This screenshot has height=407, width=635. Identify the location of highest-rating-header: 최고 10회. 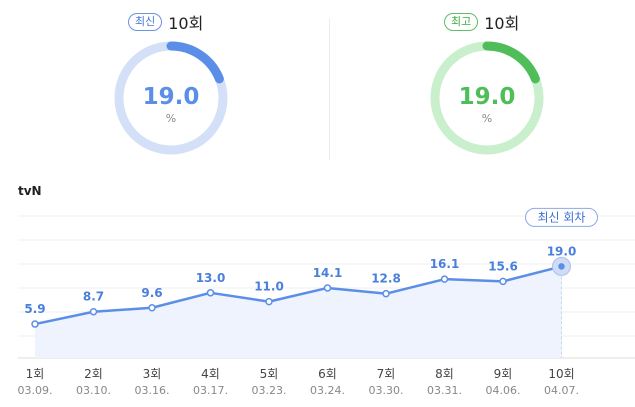
(481, 22).